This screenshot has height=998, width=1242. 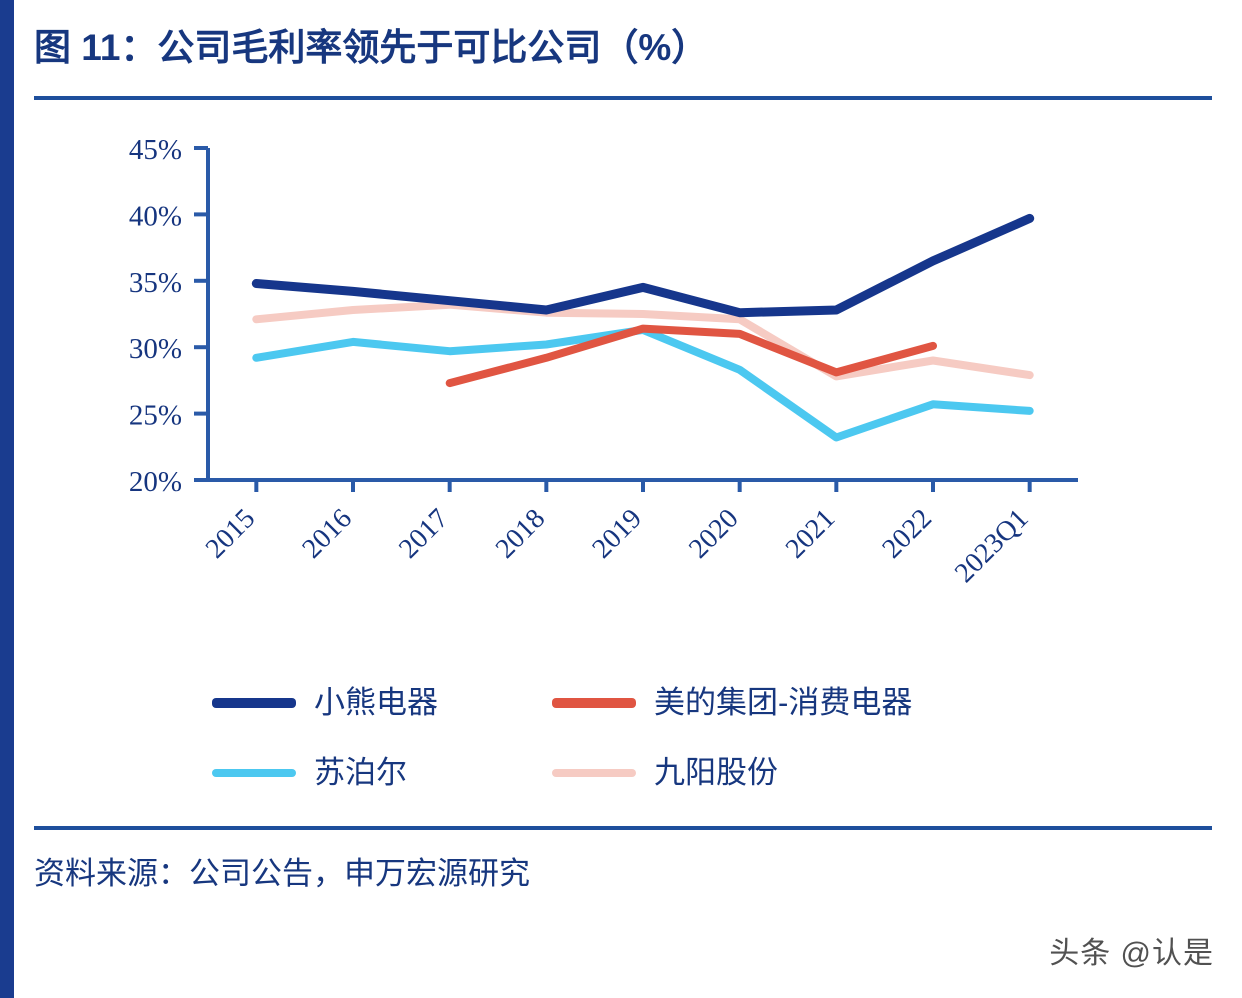 I want to click on legend-label-joyoung: 九阳股份, so click(x=716, y=772).